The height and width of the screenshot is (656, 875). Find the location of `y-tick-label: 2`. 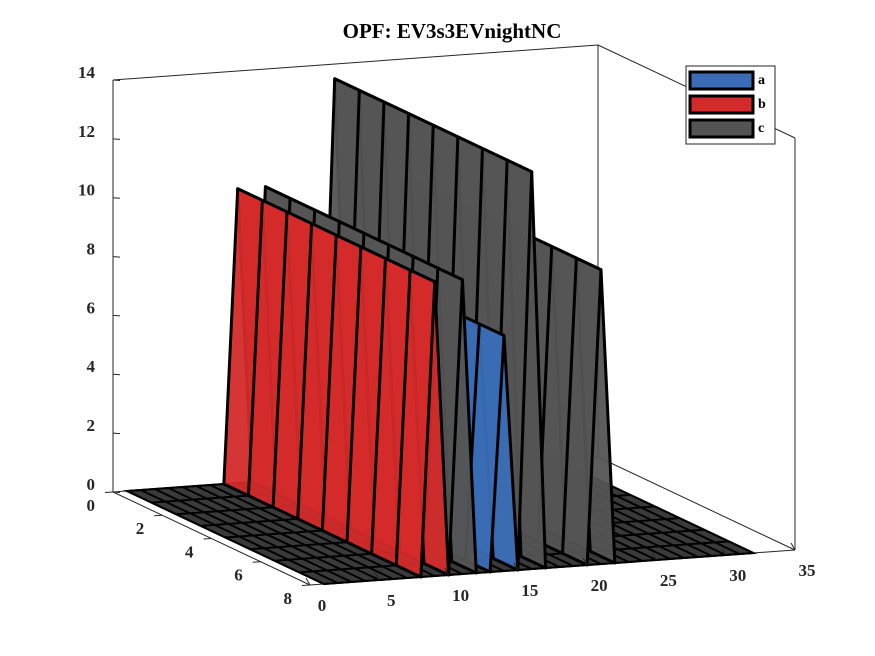

y-tick-label: 2 is located at coordinates (140, 528).